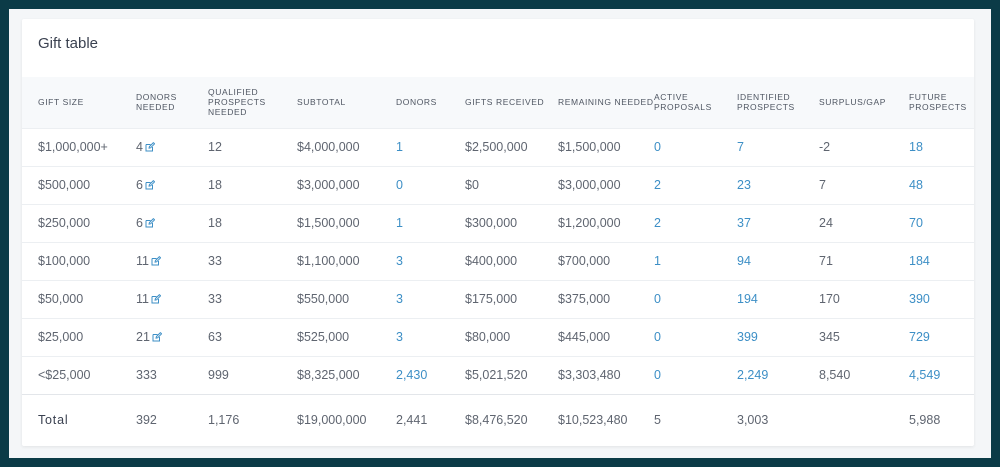 The image size is (1000, 467). I want to click on cell-identified-link: 399, so click(778, 336).